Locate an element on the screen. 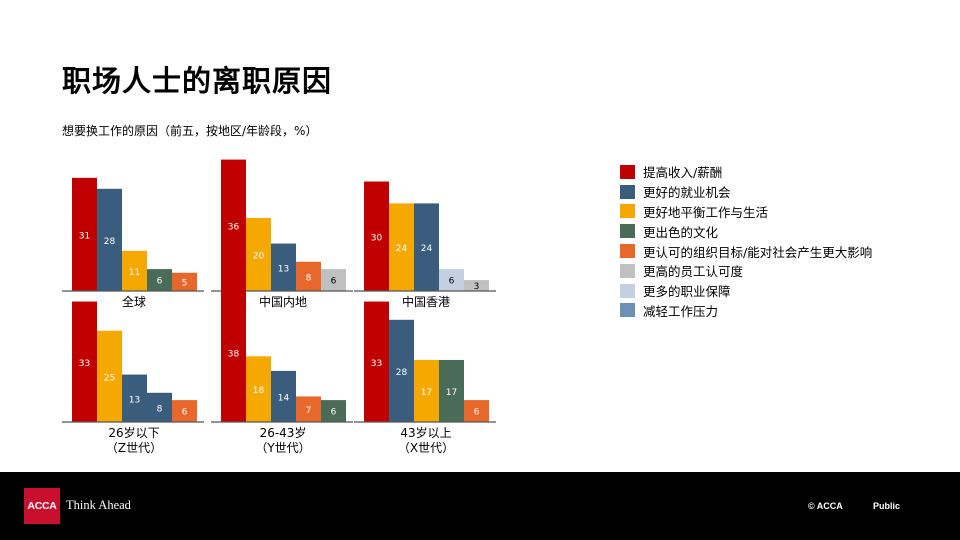  bar-value-label: 31 is located at coordinates (84, 236).